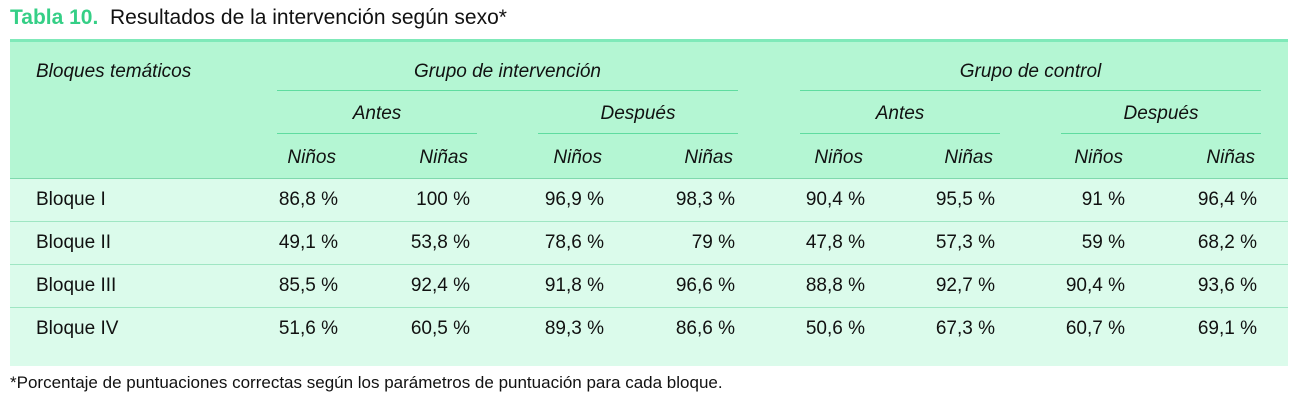 The width and height of the screenshot is (1296, 400). I want to click on cell: 53,8 %, so click(440, 242).